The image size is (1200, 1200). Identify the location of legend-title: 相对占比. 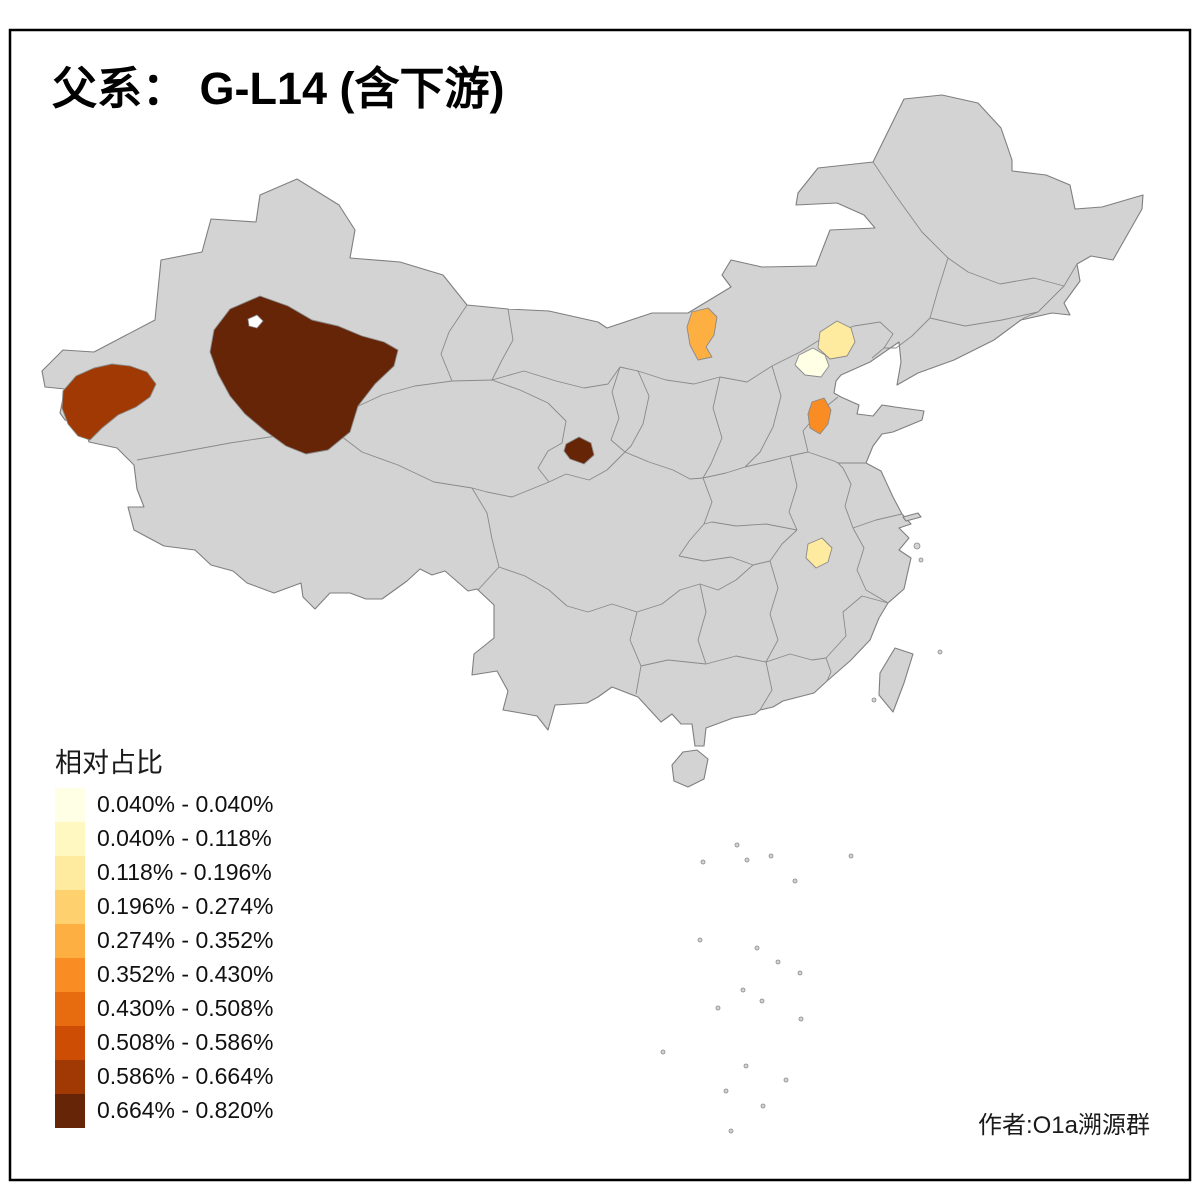
(109, 763).